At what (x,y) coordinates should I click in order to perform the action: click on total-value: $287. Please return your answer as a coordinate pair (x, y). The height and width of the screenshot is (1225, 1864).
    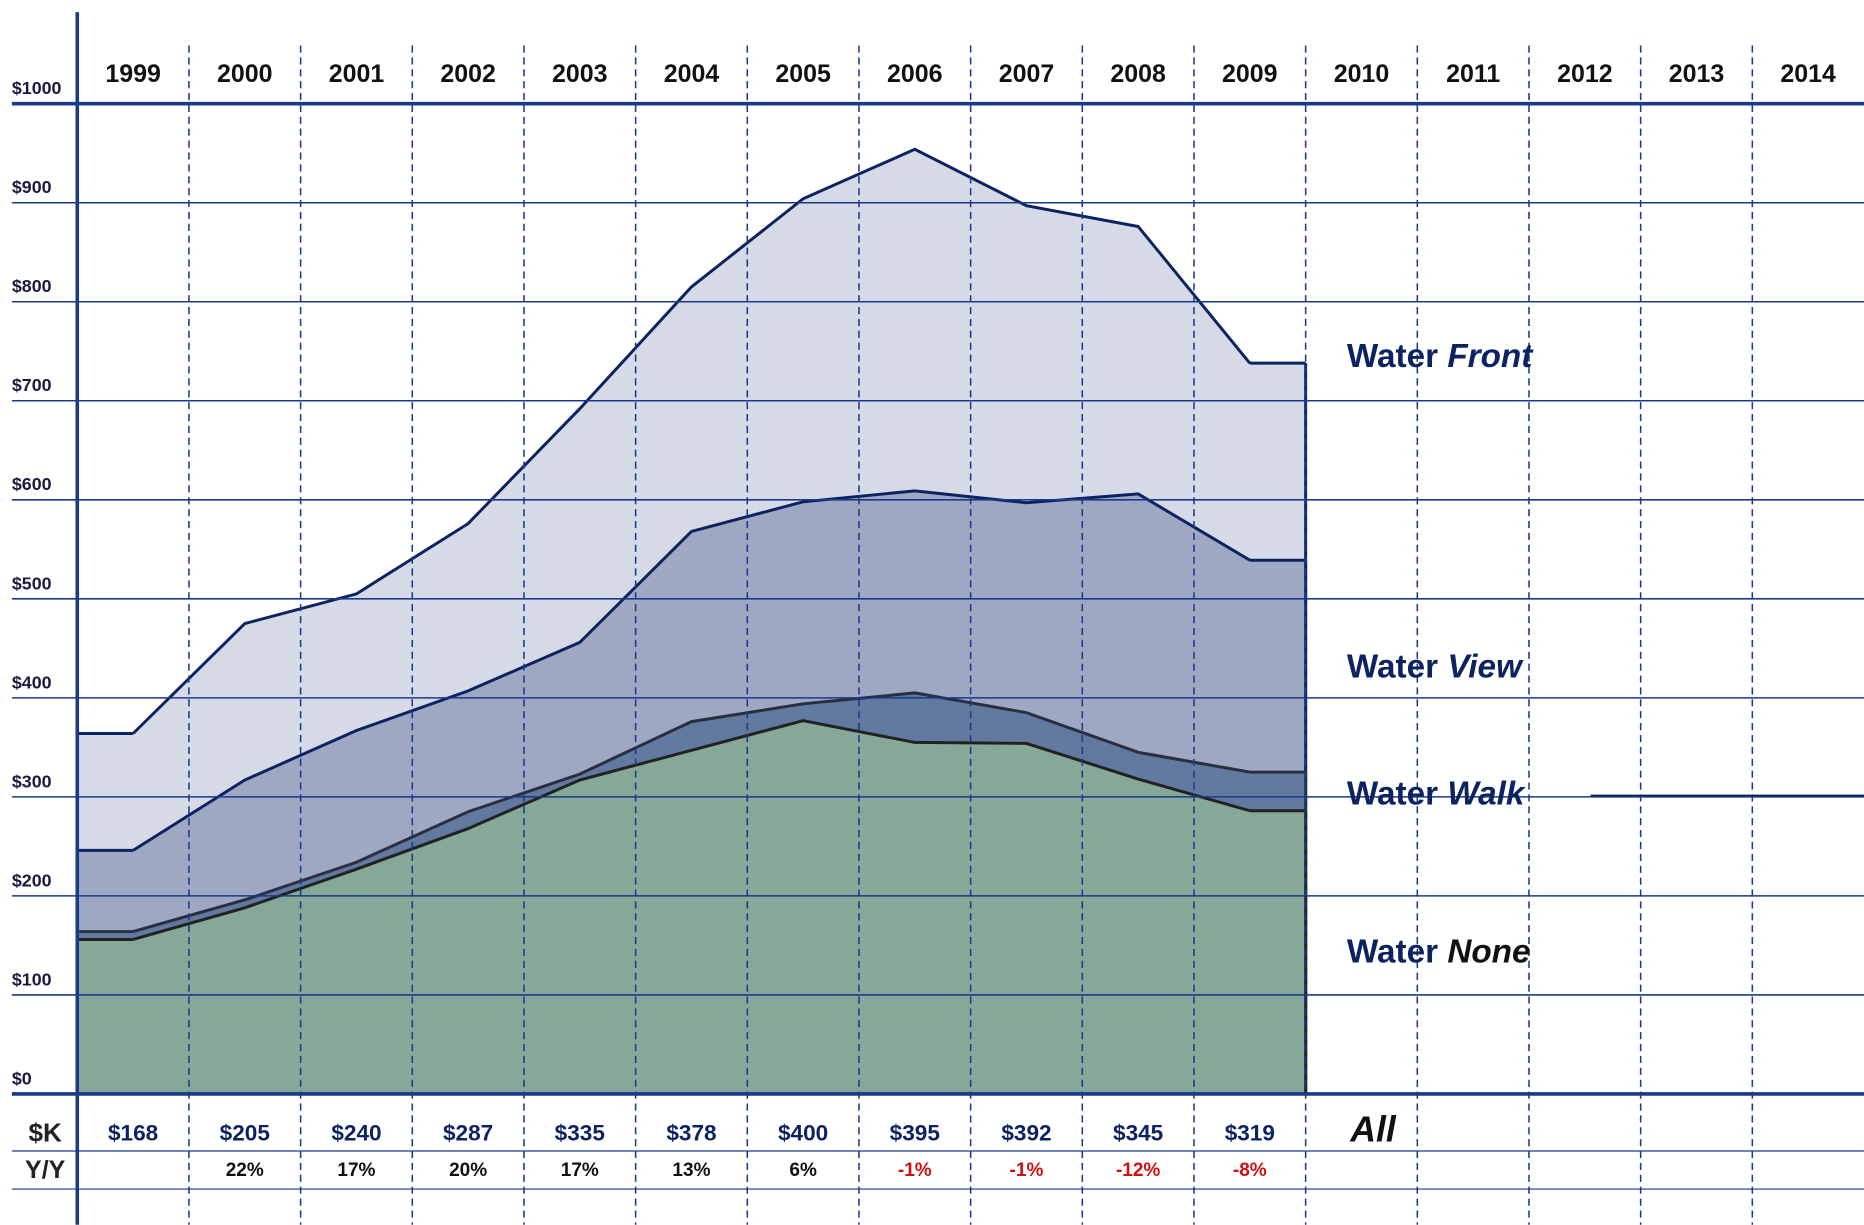
    Looking at the image, I should click on (468, 1132).